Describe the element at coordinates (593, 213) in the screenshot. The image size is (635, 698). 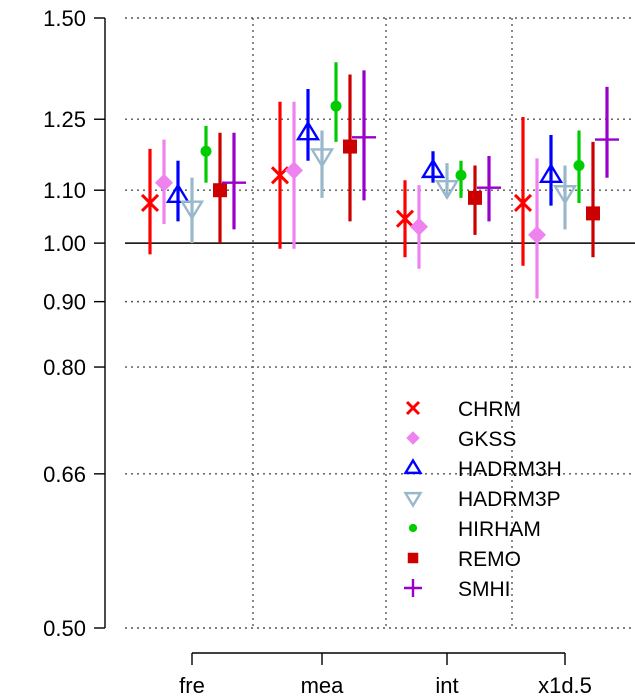
I see `point-REMO-x1d.5` at that location.